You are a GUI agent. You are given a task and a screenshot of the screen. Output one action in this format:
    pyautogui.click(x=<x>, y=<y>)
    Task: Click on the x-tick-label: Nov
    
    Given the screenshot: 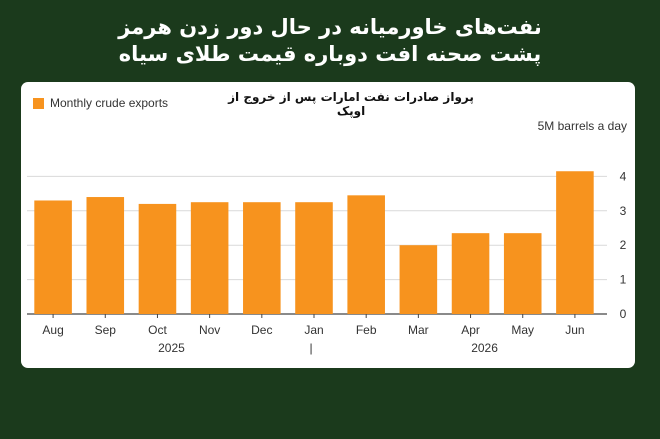 What is the action you would take?
    pyautogui.click(x=209, y=330)
    